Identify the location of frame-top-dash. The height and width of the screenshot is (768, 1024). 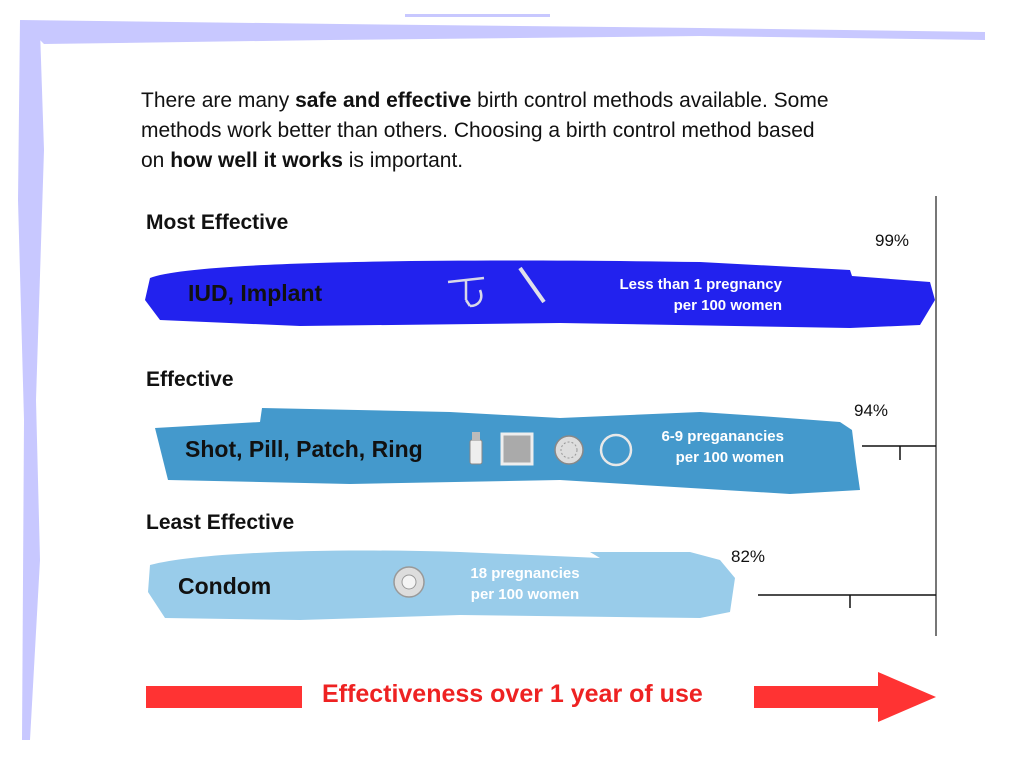
(477, 15).